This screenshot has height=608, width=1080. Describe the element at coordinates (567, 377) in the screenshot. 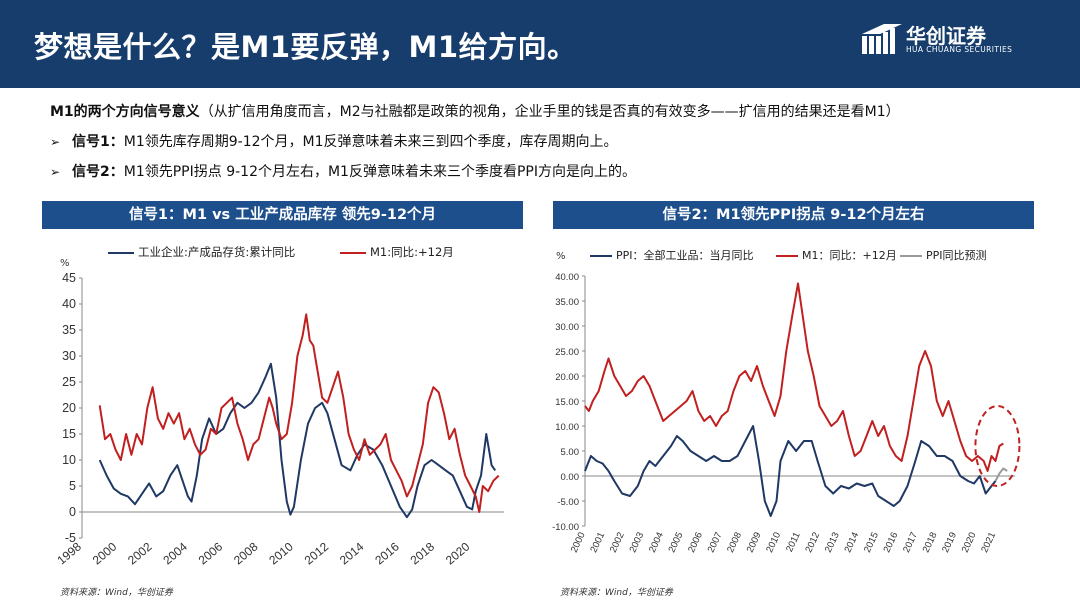

I see `y-tick-label: 20.00` at that location.